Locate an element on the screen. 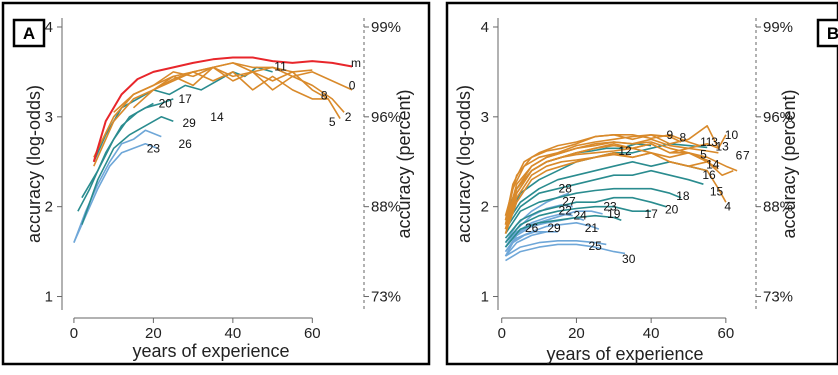 This screenshot has height=375, width=838. series-label: 4 is located at coordinates (727, 207).